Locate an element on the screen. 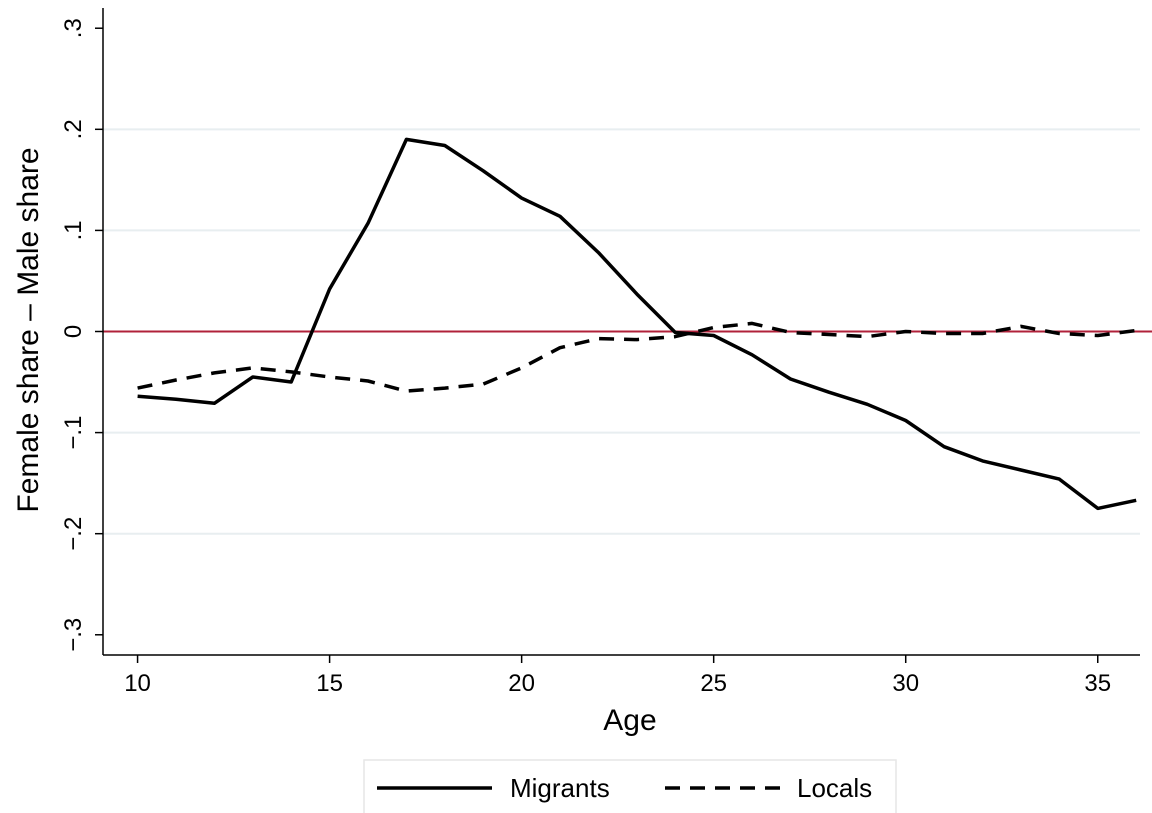 This screenshot has height=813, width=1152. y-tick-label: .1 is located at coordinates (73, 230).